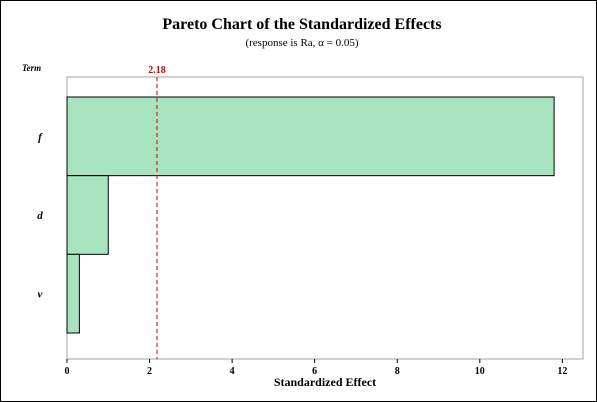 The height and width of the screenshot is (402, 597). I want to click on x-axis-title: Standardized Effect, so click(325, 382).